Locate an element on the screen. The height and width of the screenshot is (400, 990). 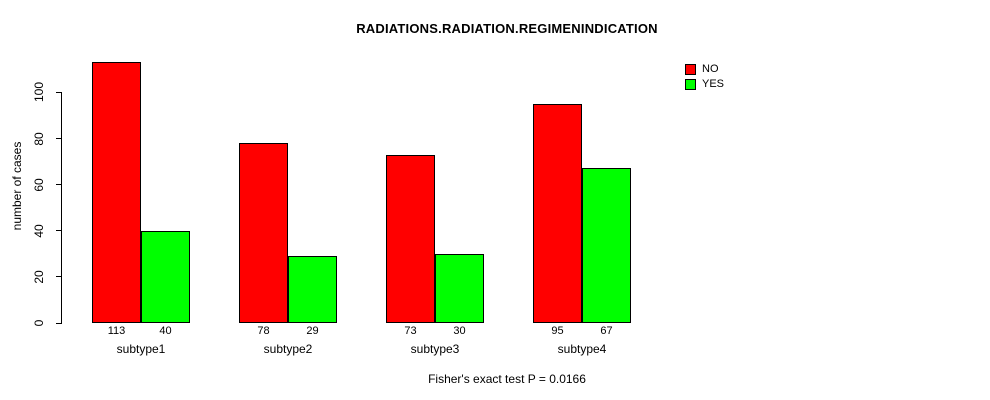
x-category-label-subtype3: subtype3 is located at coordinates (435, 349).